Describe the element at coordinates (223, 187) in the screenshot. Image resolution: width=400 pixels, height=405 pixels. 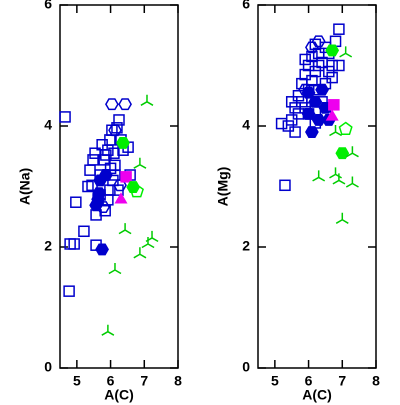
I see `y-axis-label: A(Mg)` at that location.